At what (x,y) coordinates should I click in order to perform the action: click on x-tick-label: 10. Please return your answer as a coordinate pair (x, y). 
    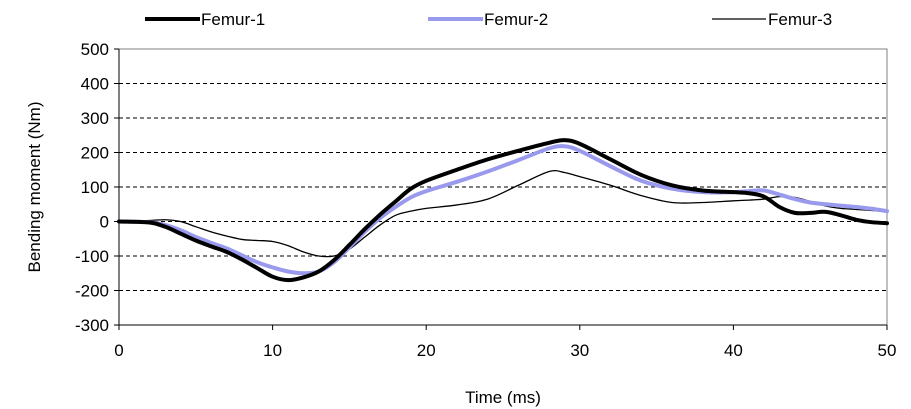
    Looking at the image, I should click on (272, 350).